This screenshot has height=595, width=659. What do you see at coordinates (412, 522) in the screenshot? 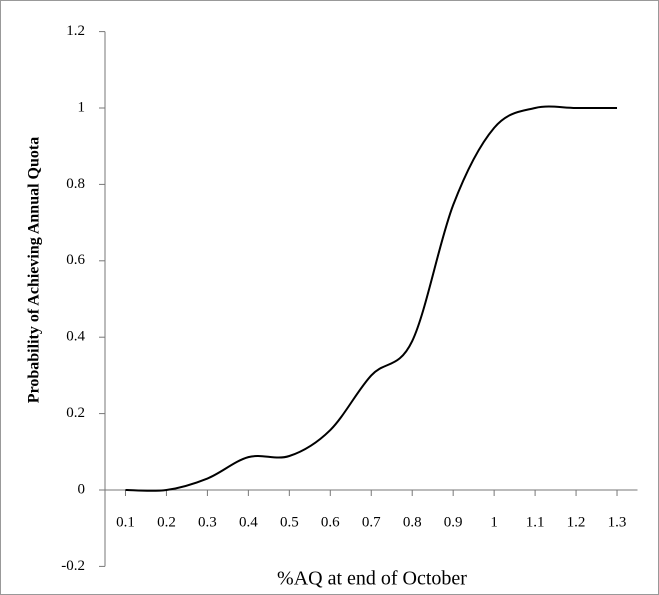
I see `x-tick-label: 0.8` at bounding box center [412, 522].